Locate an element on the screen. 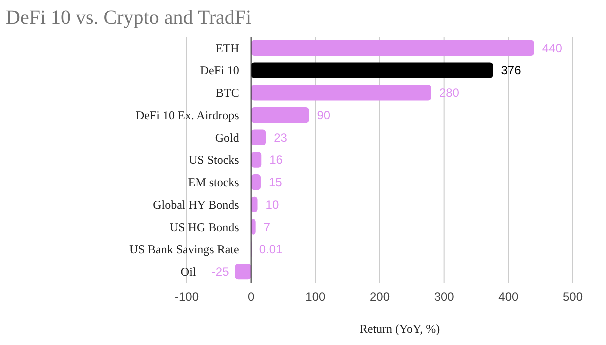  y-tick-label: Global HY Bonds is located at coordinates (196, 205).